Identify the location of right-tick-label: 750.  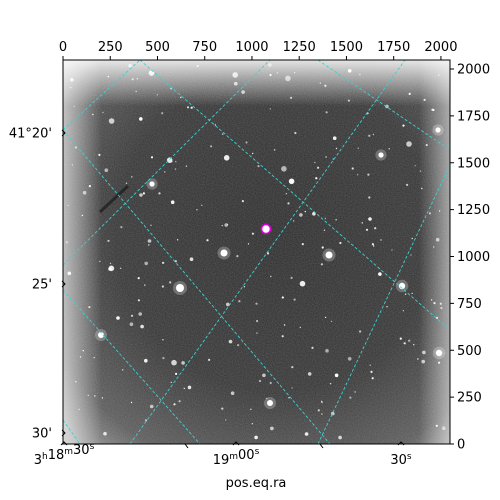
(469, 304).